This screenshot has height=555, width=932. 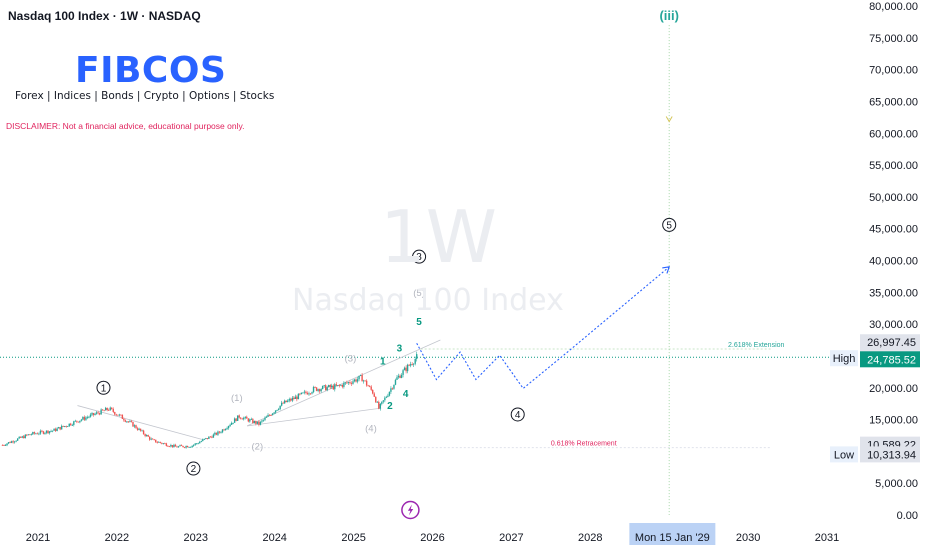 I want to click on x-tick-label: 2023, so click(x=196, y=538).